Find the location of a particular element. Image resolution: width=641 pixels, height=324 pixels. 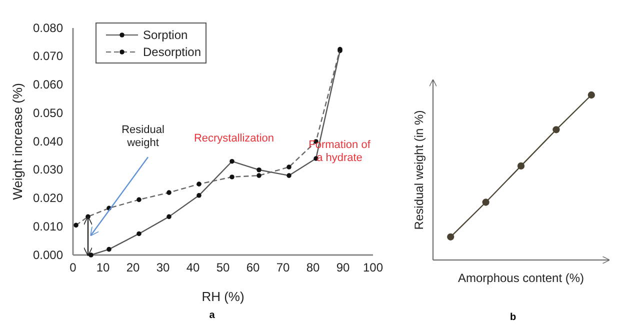

y-tick-label: 0.040 is located at coordinates (48, 141).